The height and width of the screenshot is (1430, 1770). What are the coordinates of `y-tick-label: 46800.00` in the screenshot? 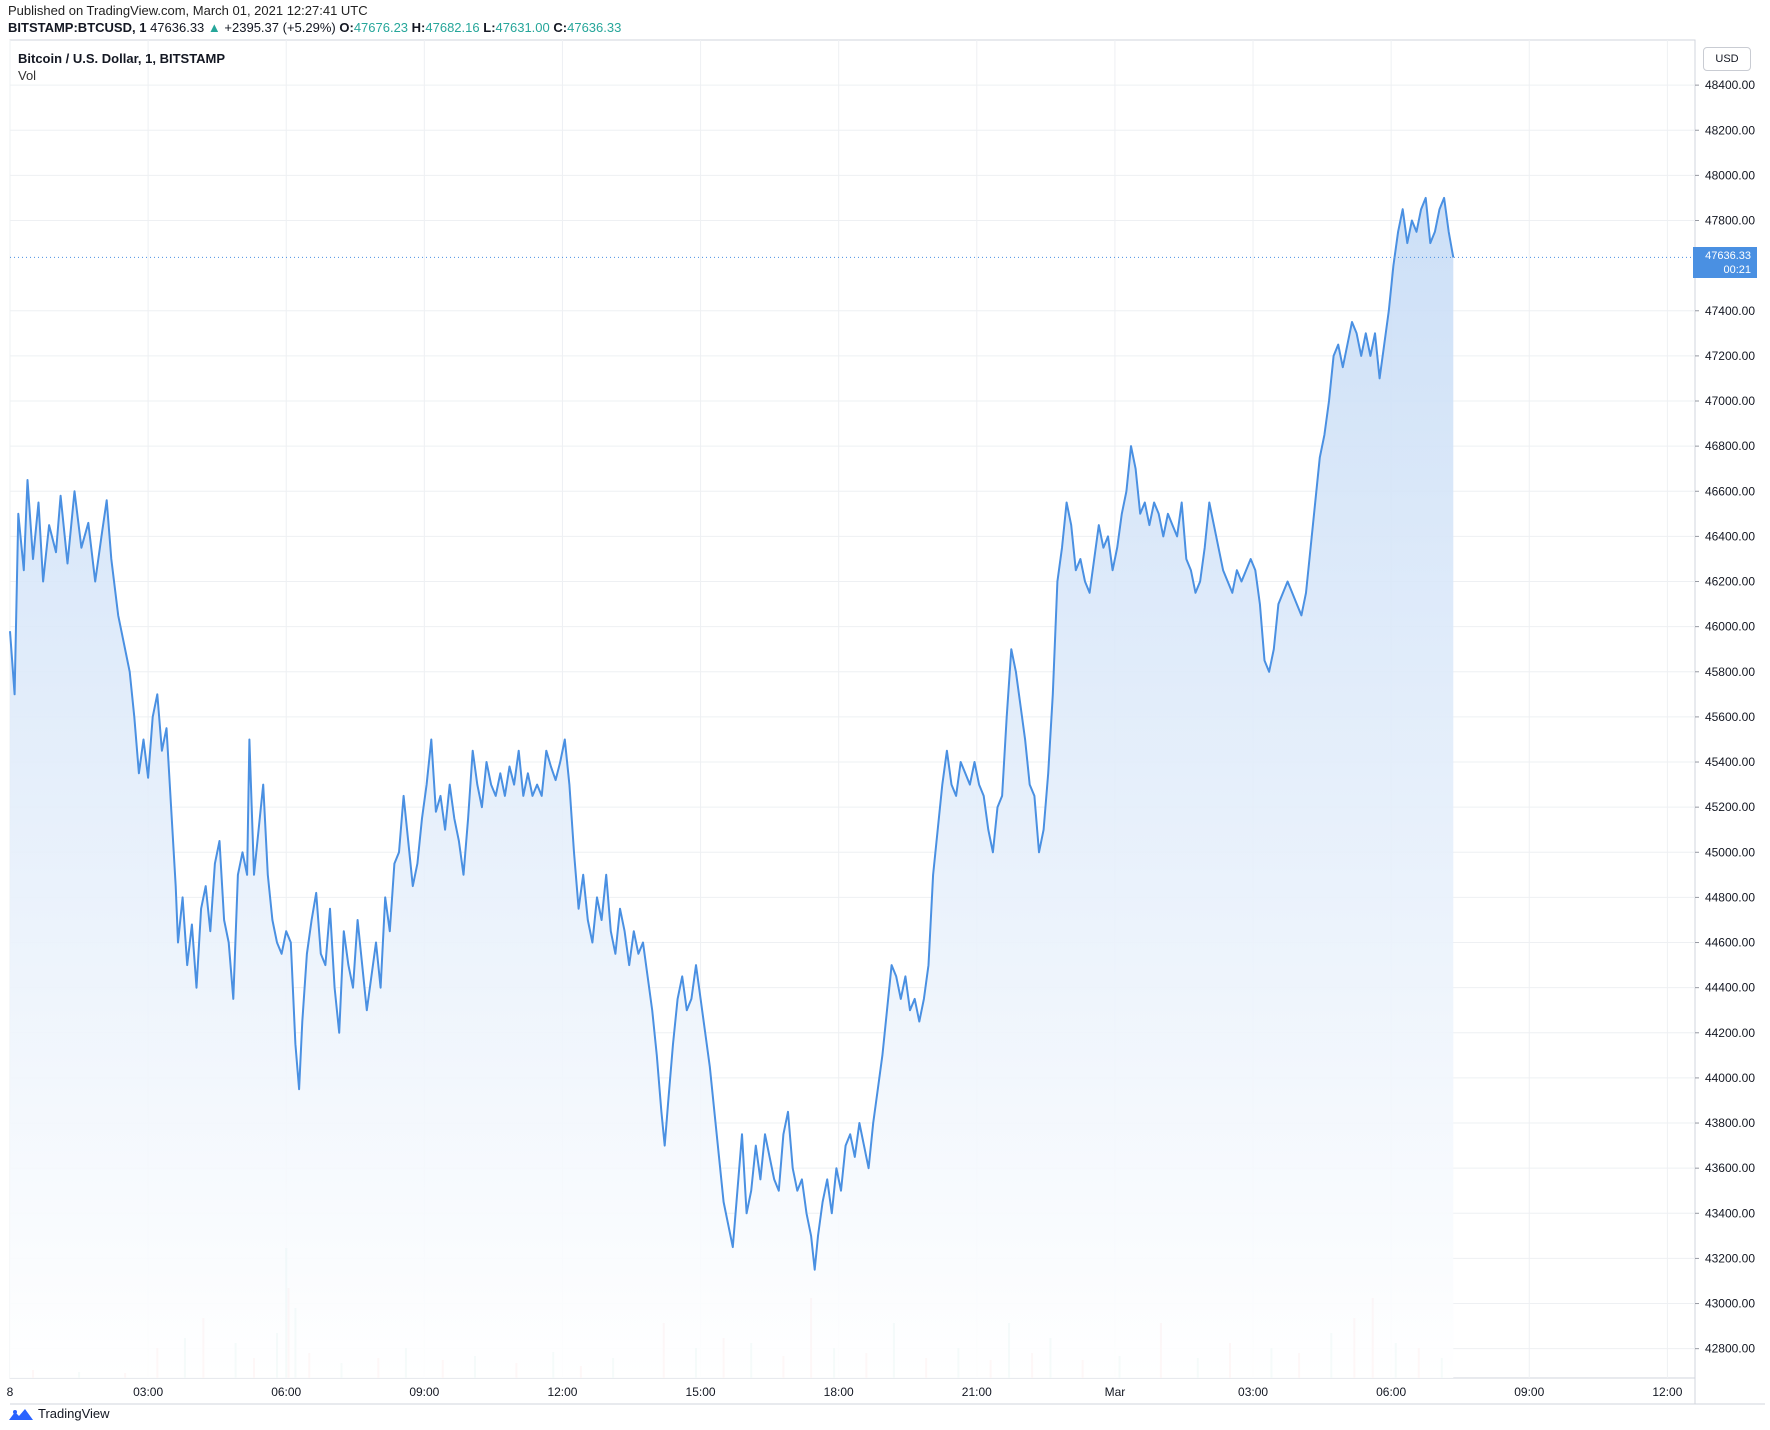 It's located at (1730, 446).